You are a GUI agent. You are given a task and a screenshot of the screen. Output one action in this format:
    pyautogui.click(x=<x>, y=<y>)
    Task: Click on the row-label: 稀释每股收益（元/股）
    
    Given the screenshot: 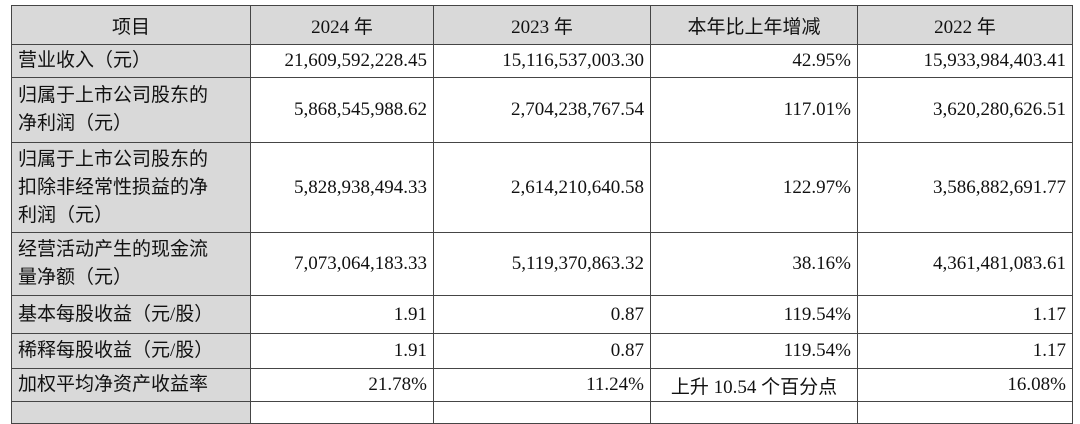 What is the action you would take?
    pyautogui.click(x=131, y=351)
    